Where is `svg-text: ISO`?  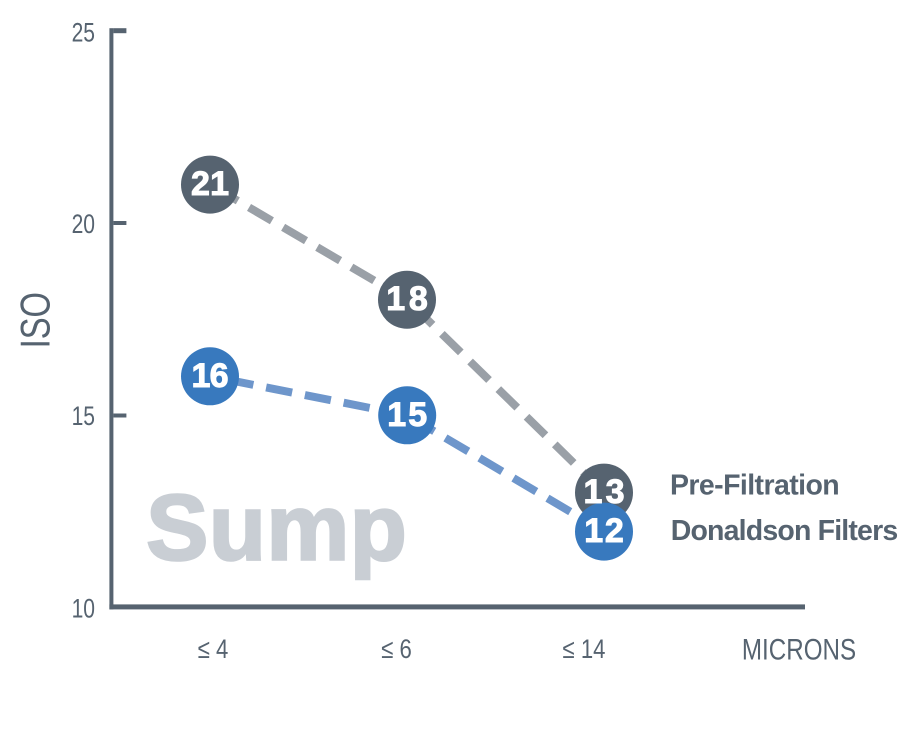
svg-text: ISO is located at coordinates (35, 320).